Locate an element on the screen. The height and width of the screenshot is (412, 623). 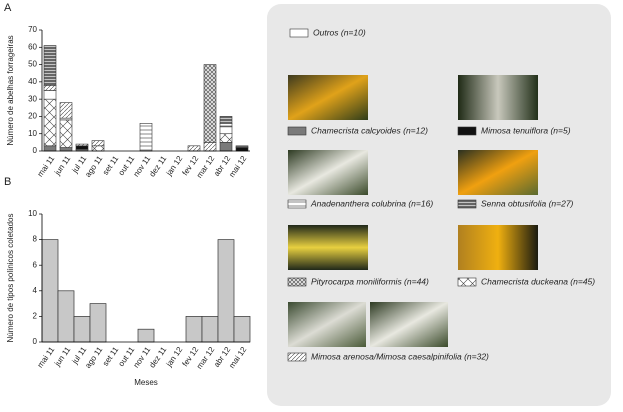
panel-label: A is located at coordinates (8, 8).